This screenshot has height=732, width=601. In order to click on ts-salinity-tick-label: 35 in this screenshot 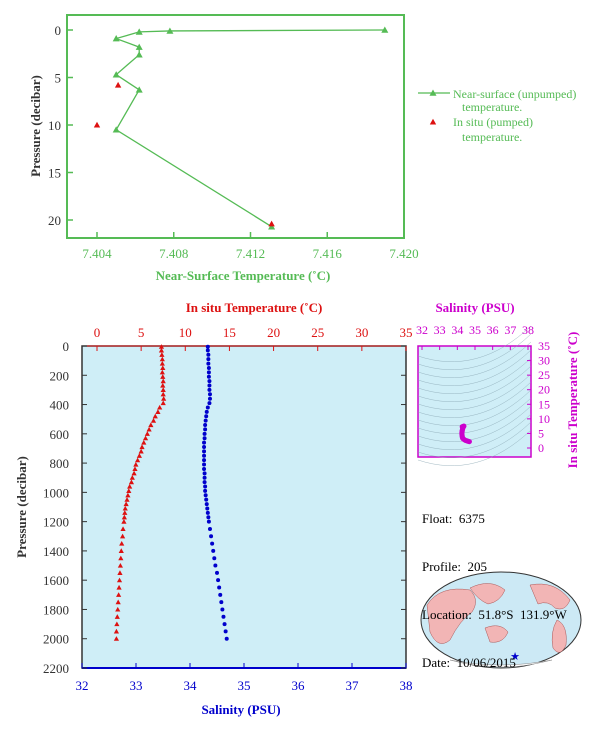, I will do `click(475, 330)`.